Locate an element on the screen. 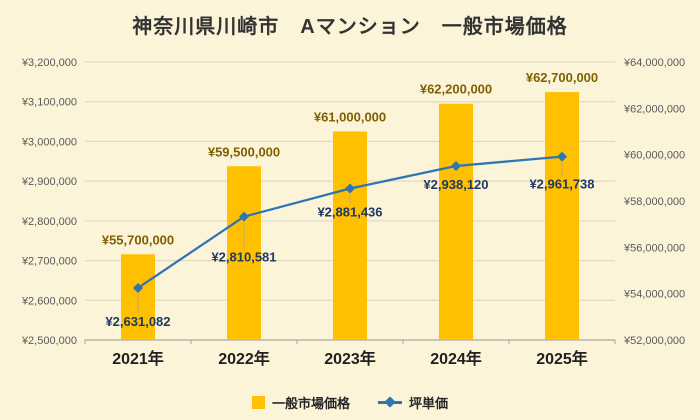 The height and width of the screenshot is (420, 700). right-axis-tick-label: ¥62,000,000 is located at coordinates (654, 109).